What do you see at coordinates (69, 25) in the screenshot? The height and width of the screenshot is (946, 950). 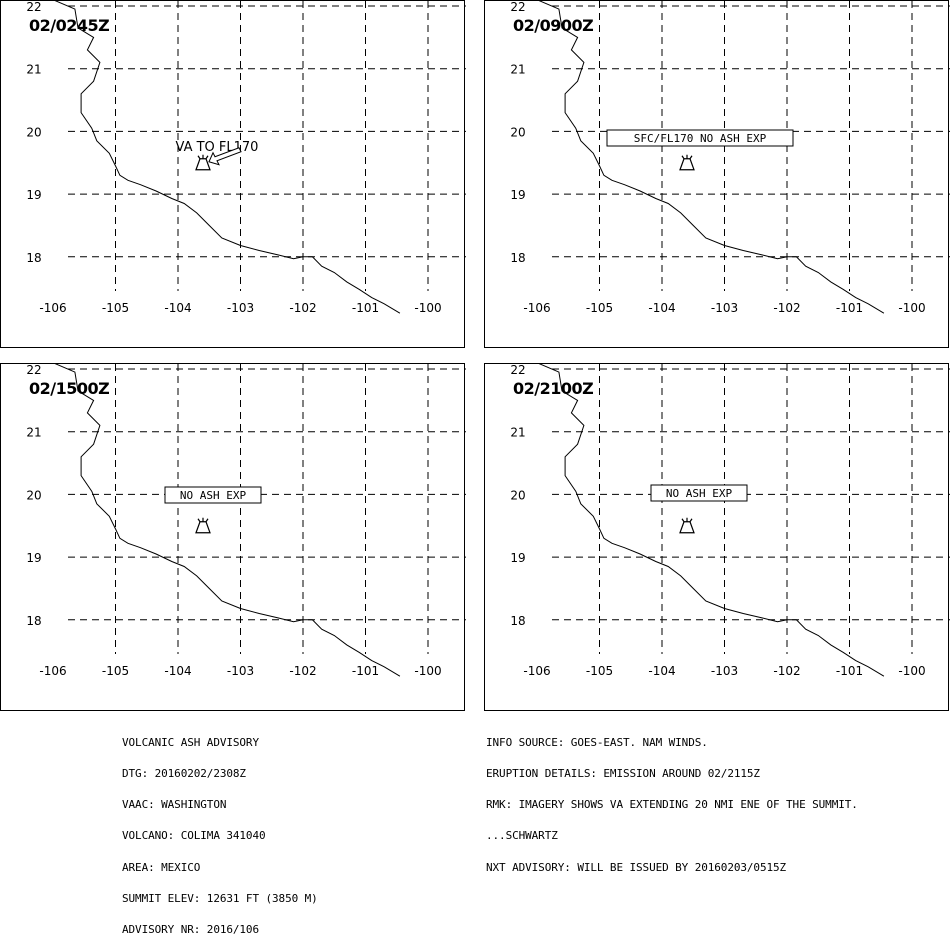 I see `panel-title-1: 02/0245Z` at bounding box center [69, 25].